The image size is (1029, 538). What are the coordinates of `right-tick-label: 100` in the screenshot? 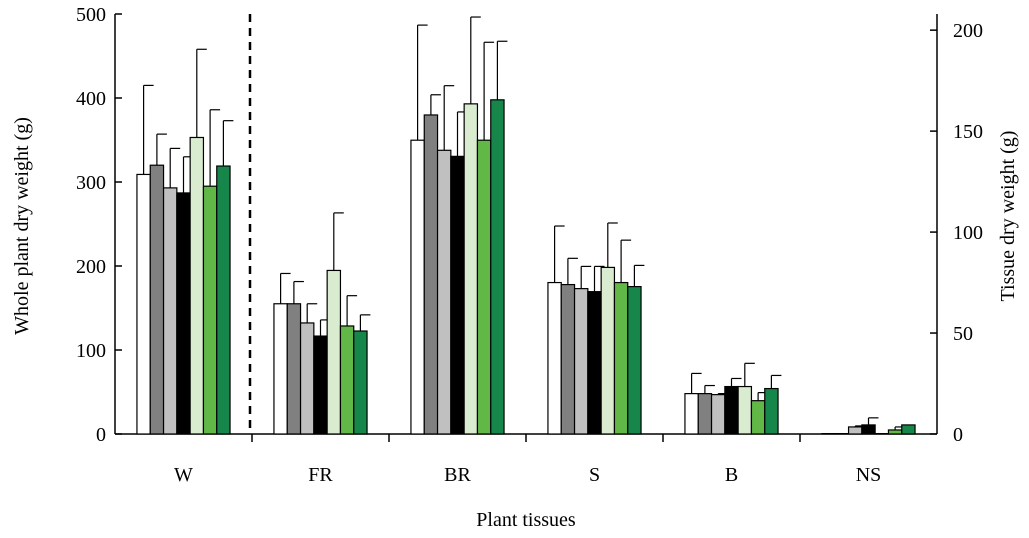 It's located at (968, 233).